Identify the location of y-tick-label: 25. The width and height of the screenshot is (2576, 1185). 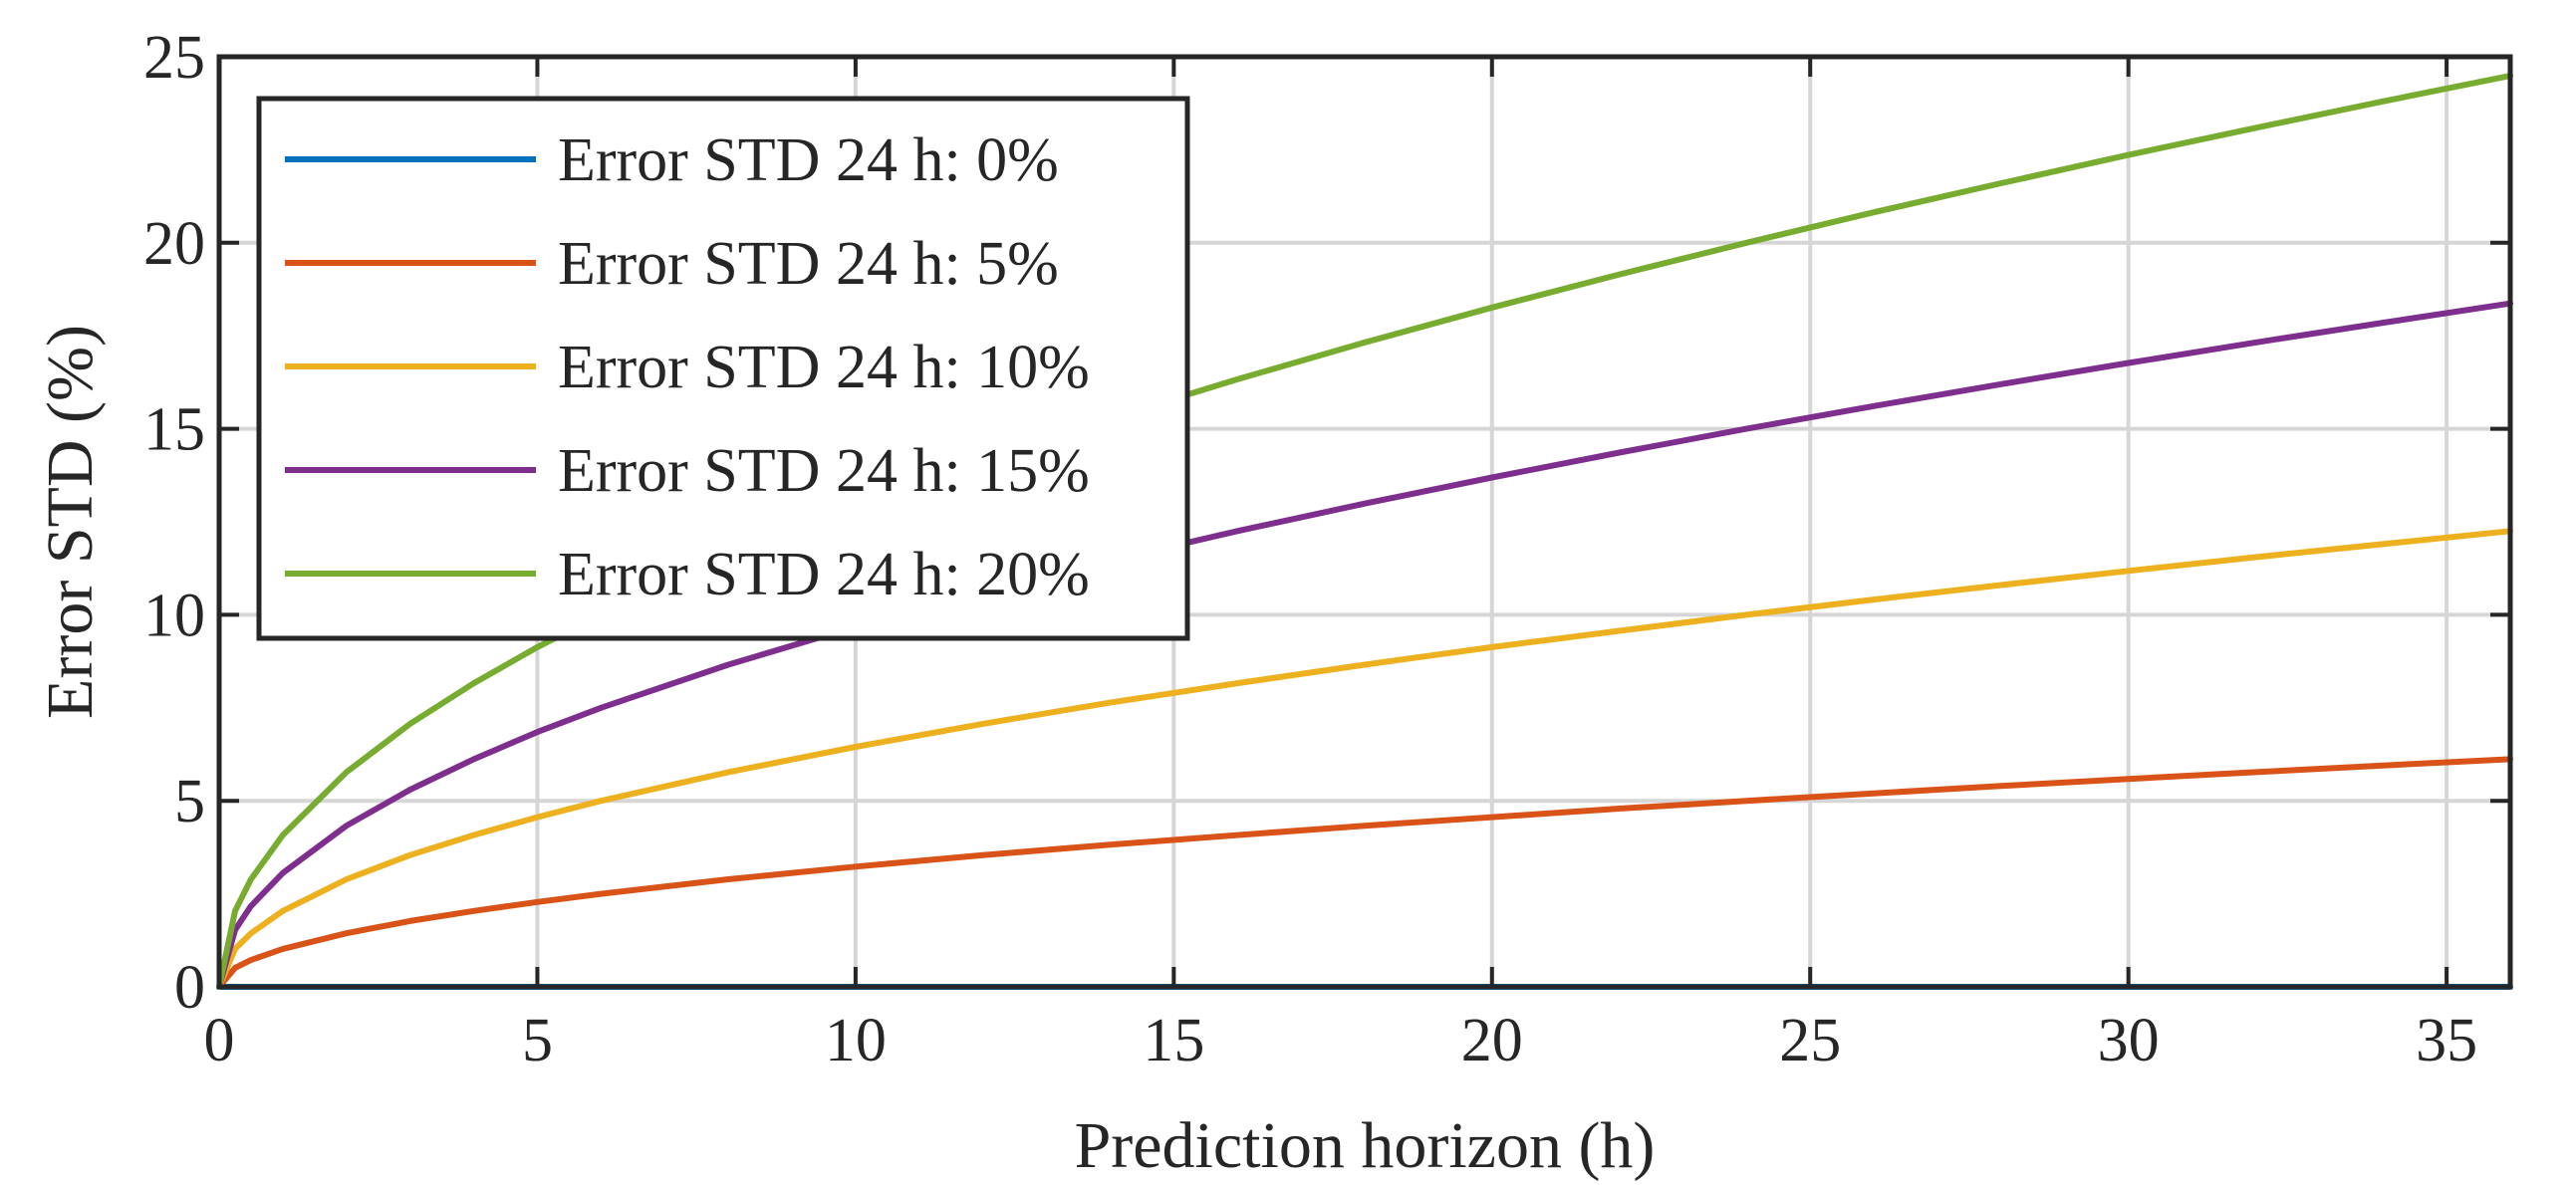
(174, 58).